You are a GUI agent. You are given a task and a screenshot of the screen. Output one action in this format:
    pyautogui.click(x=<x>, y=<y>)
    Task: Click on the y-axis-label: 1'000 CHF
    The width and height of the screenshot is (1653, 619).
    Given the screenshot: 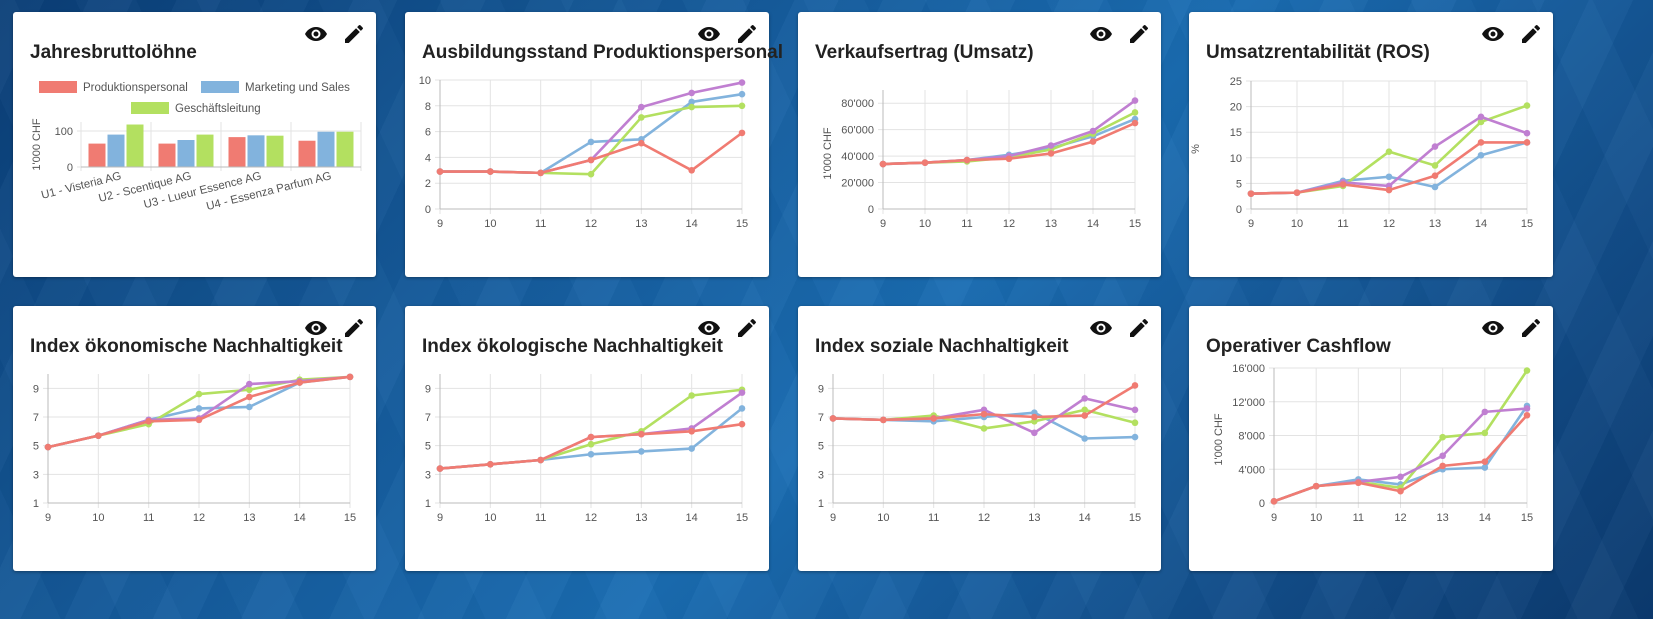 What is the action you would take?
    pyautogui.click(x=1219, y=439)
    